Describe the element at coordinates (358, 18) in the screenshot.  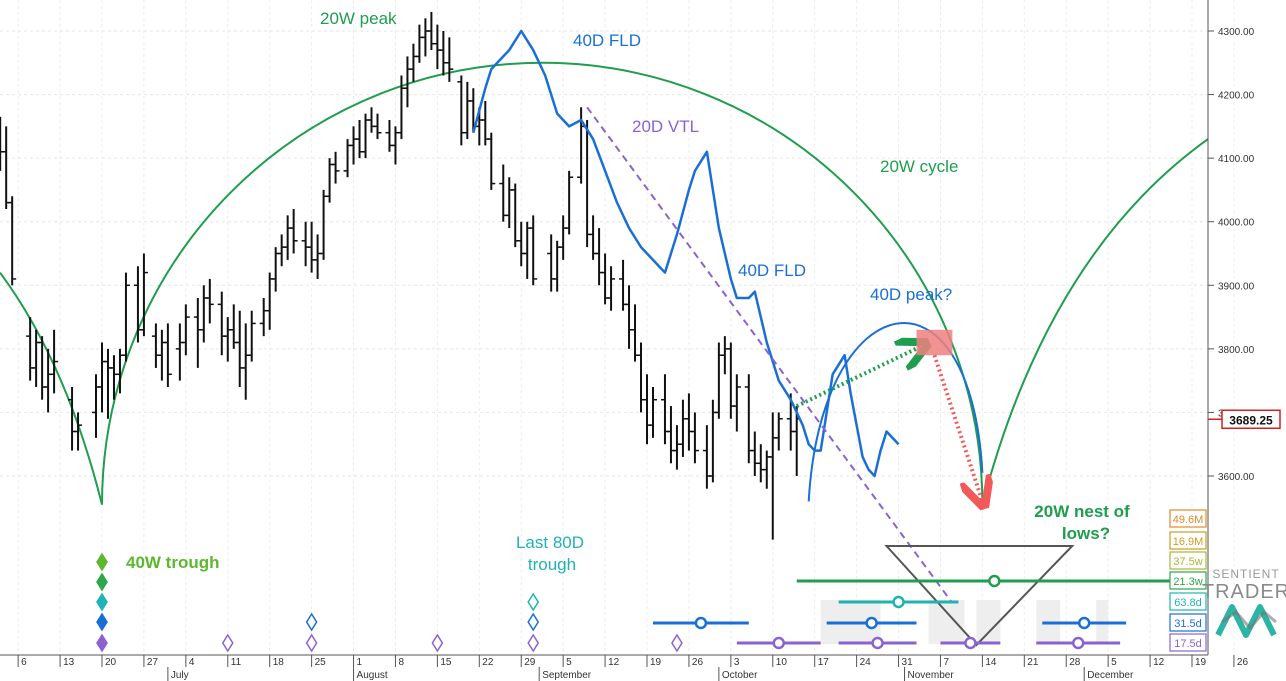
I see `label-20w-peak: 20W peak` at that location.